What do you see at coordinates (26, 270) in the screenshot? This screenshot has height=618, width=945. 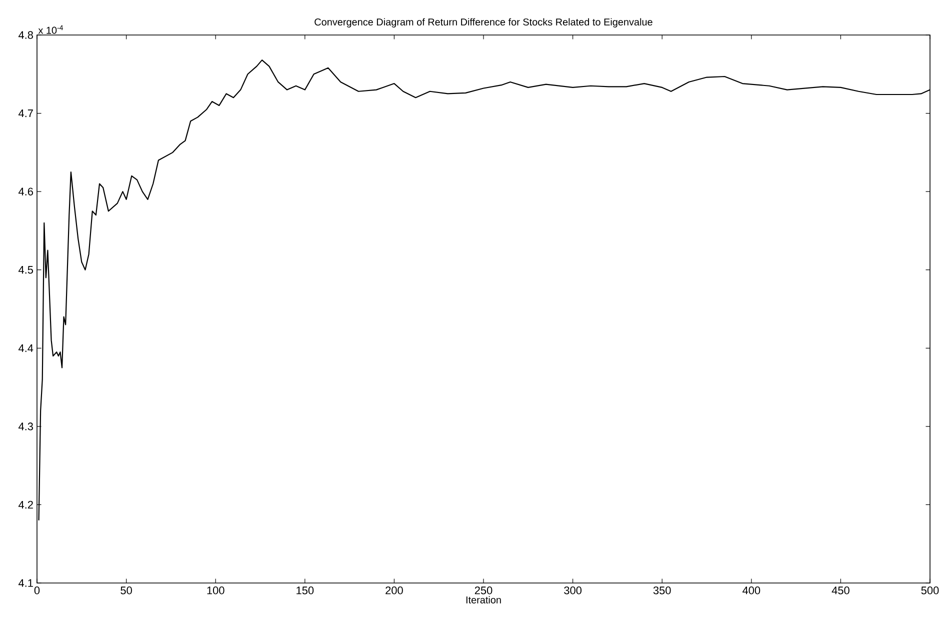 I see `y-tick-label: 4.5` at bounding box center [26, 270].